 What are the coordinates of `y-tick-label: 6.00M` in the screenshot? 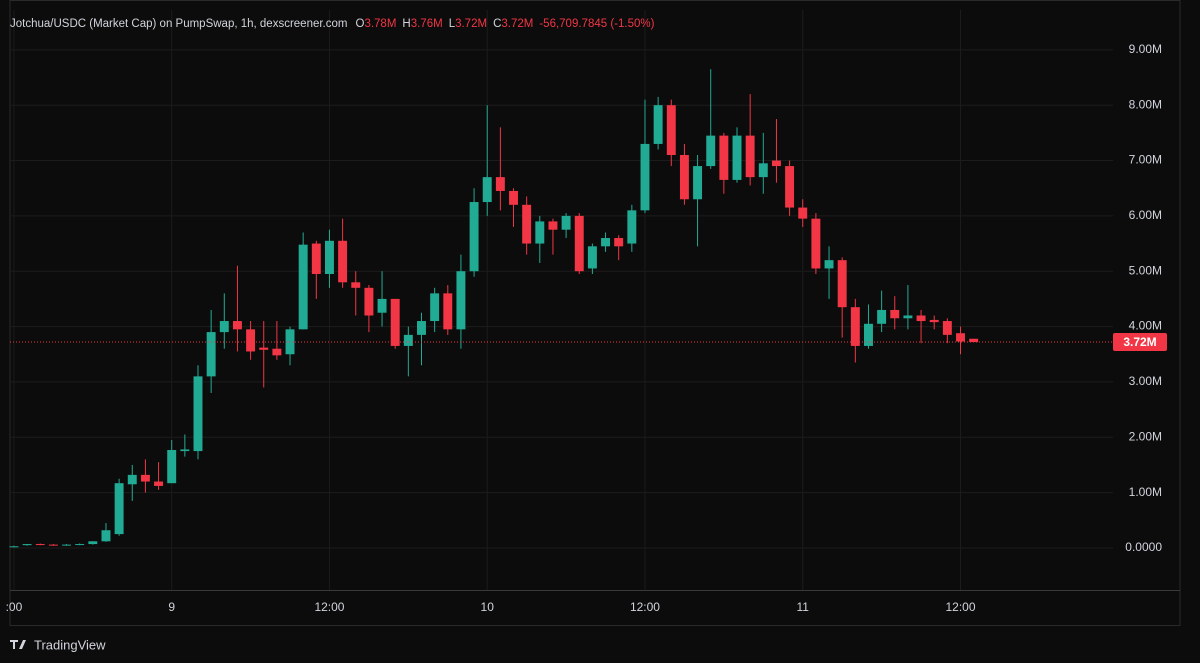 It's located at (1145, 215).